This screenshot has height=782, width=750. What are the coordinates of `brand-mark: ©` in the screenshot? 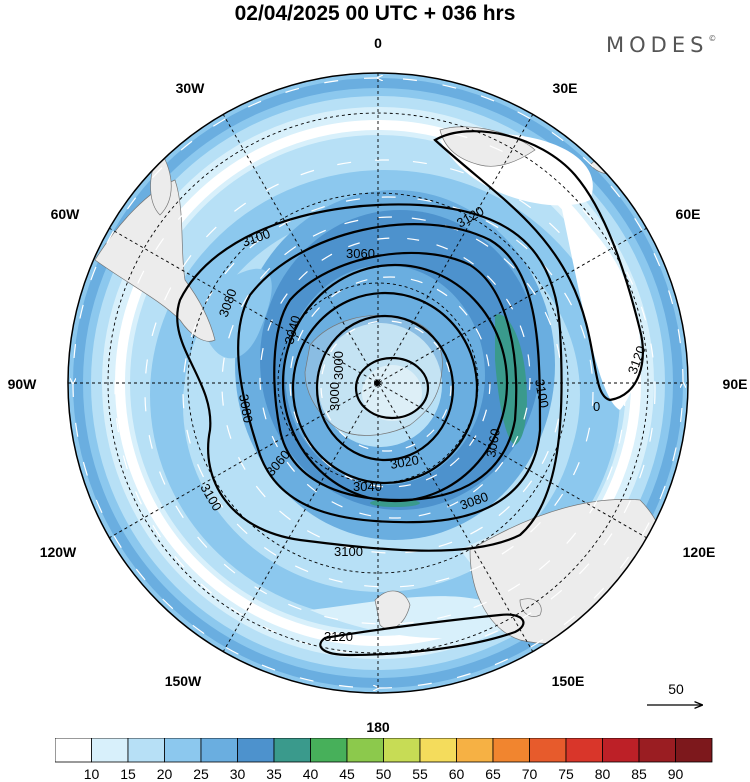 It's located at (712, 38).